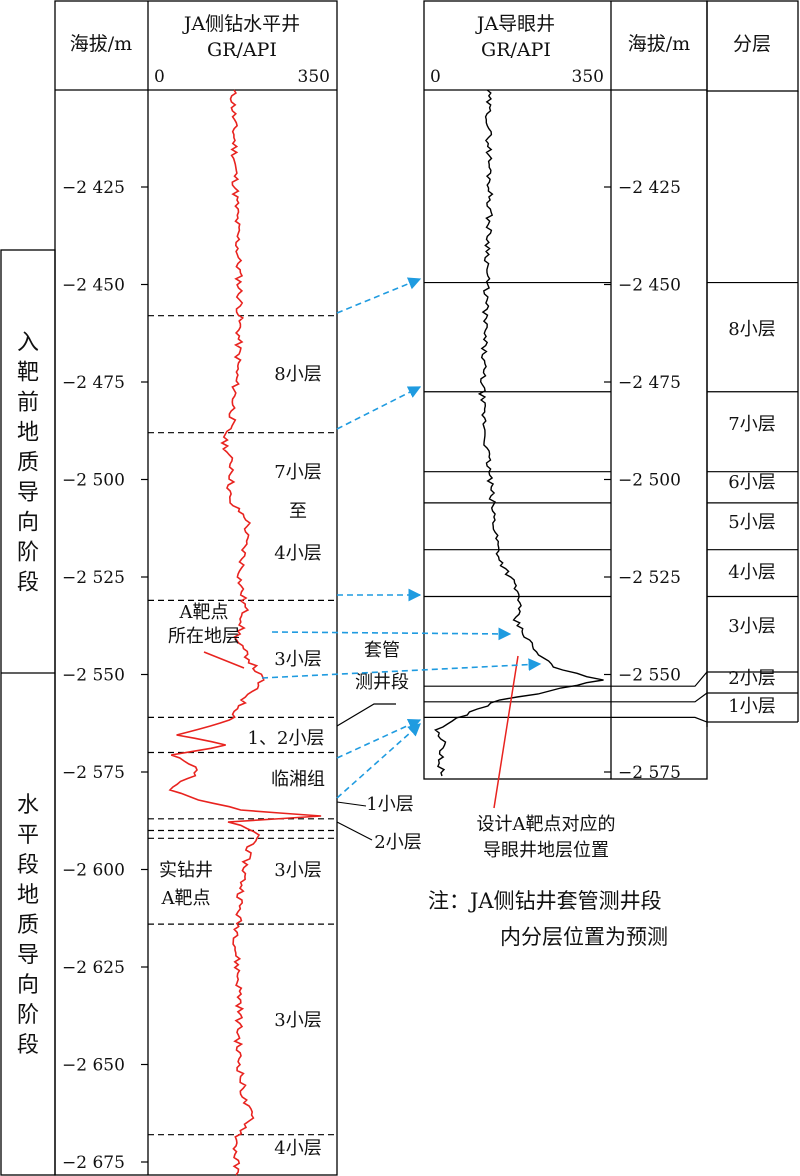 This screenshot has width=800, height=1176. What do you see at coordinates (28, 835) in the screenshot?
I see `stage-char: 平` at bounding box center [28, 835].